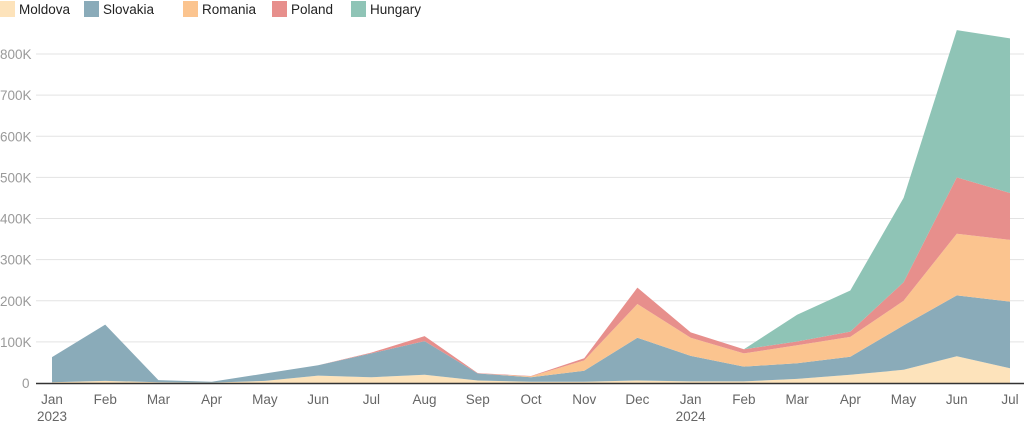 The image size is (1024, 428). What do you see at coordinates (16, 54) in the screenshot?
I see `y-tick-label: 800K` at bounding box center [16, 54].